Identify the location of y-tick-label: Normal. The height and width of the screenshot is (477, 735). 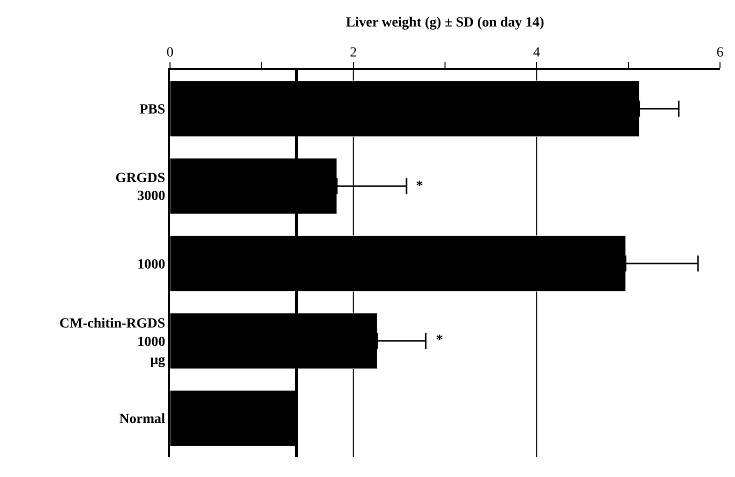
(142, 420).